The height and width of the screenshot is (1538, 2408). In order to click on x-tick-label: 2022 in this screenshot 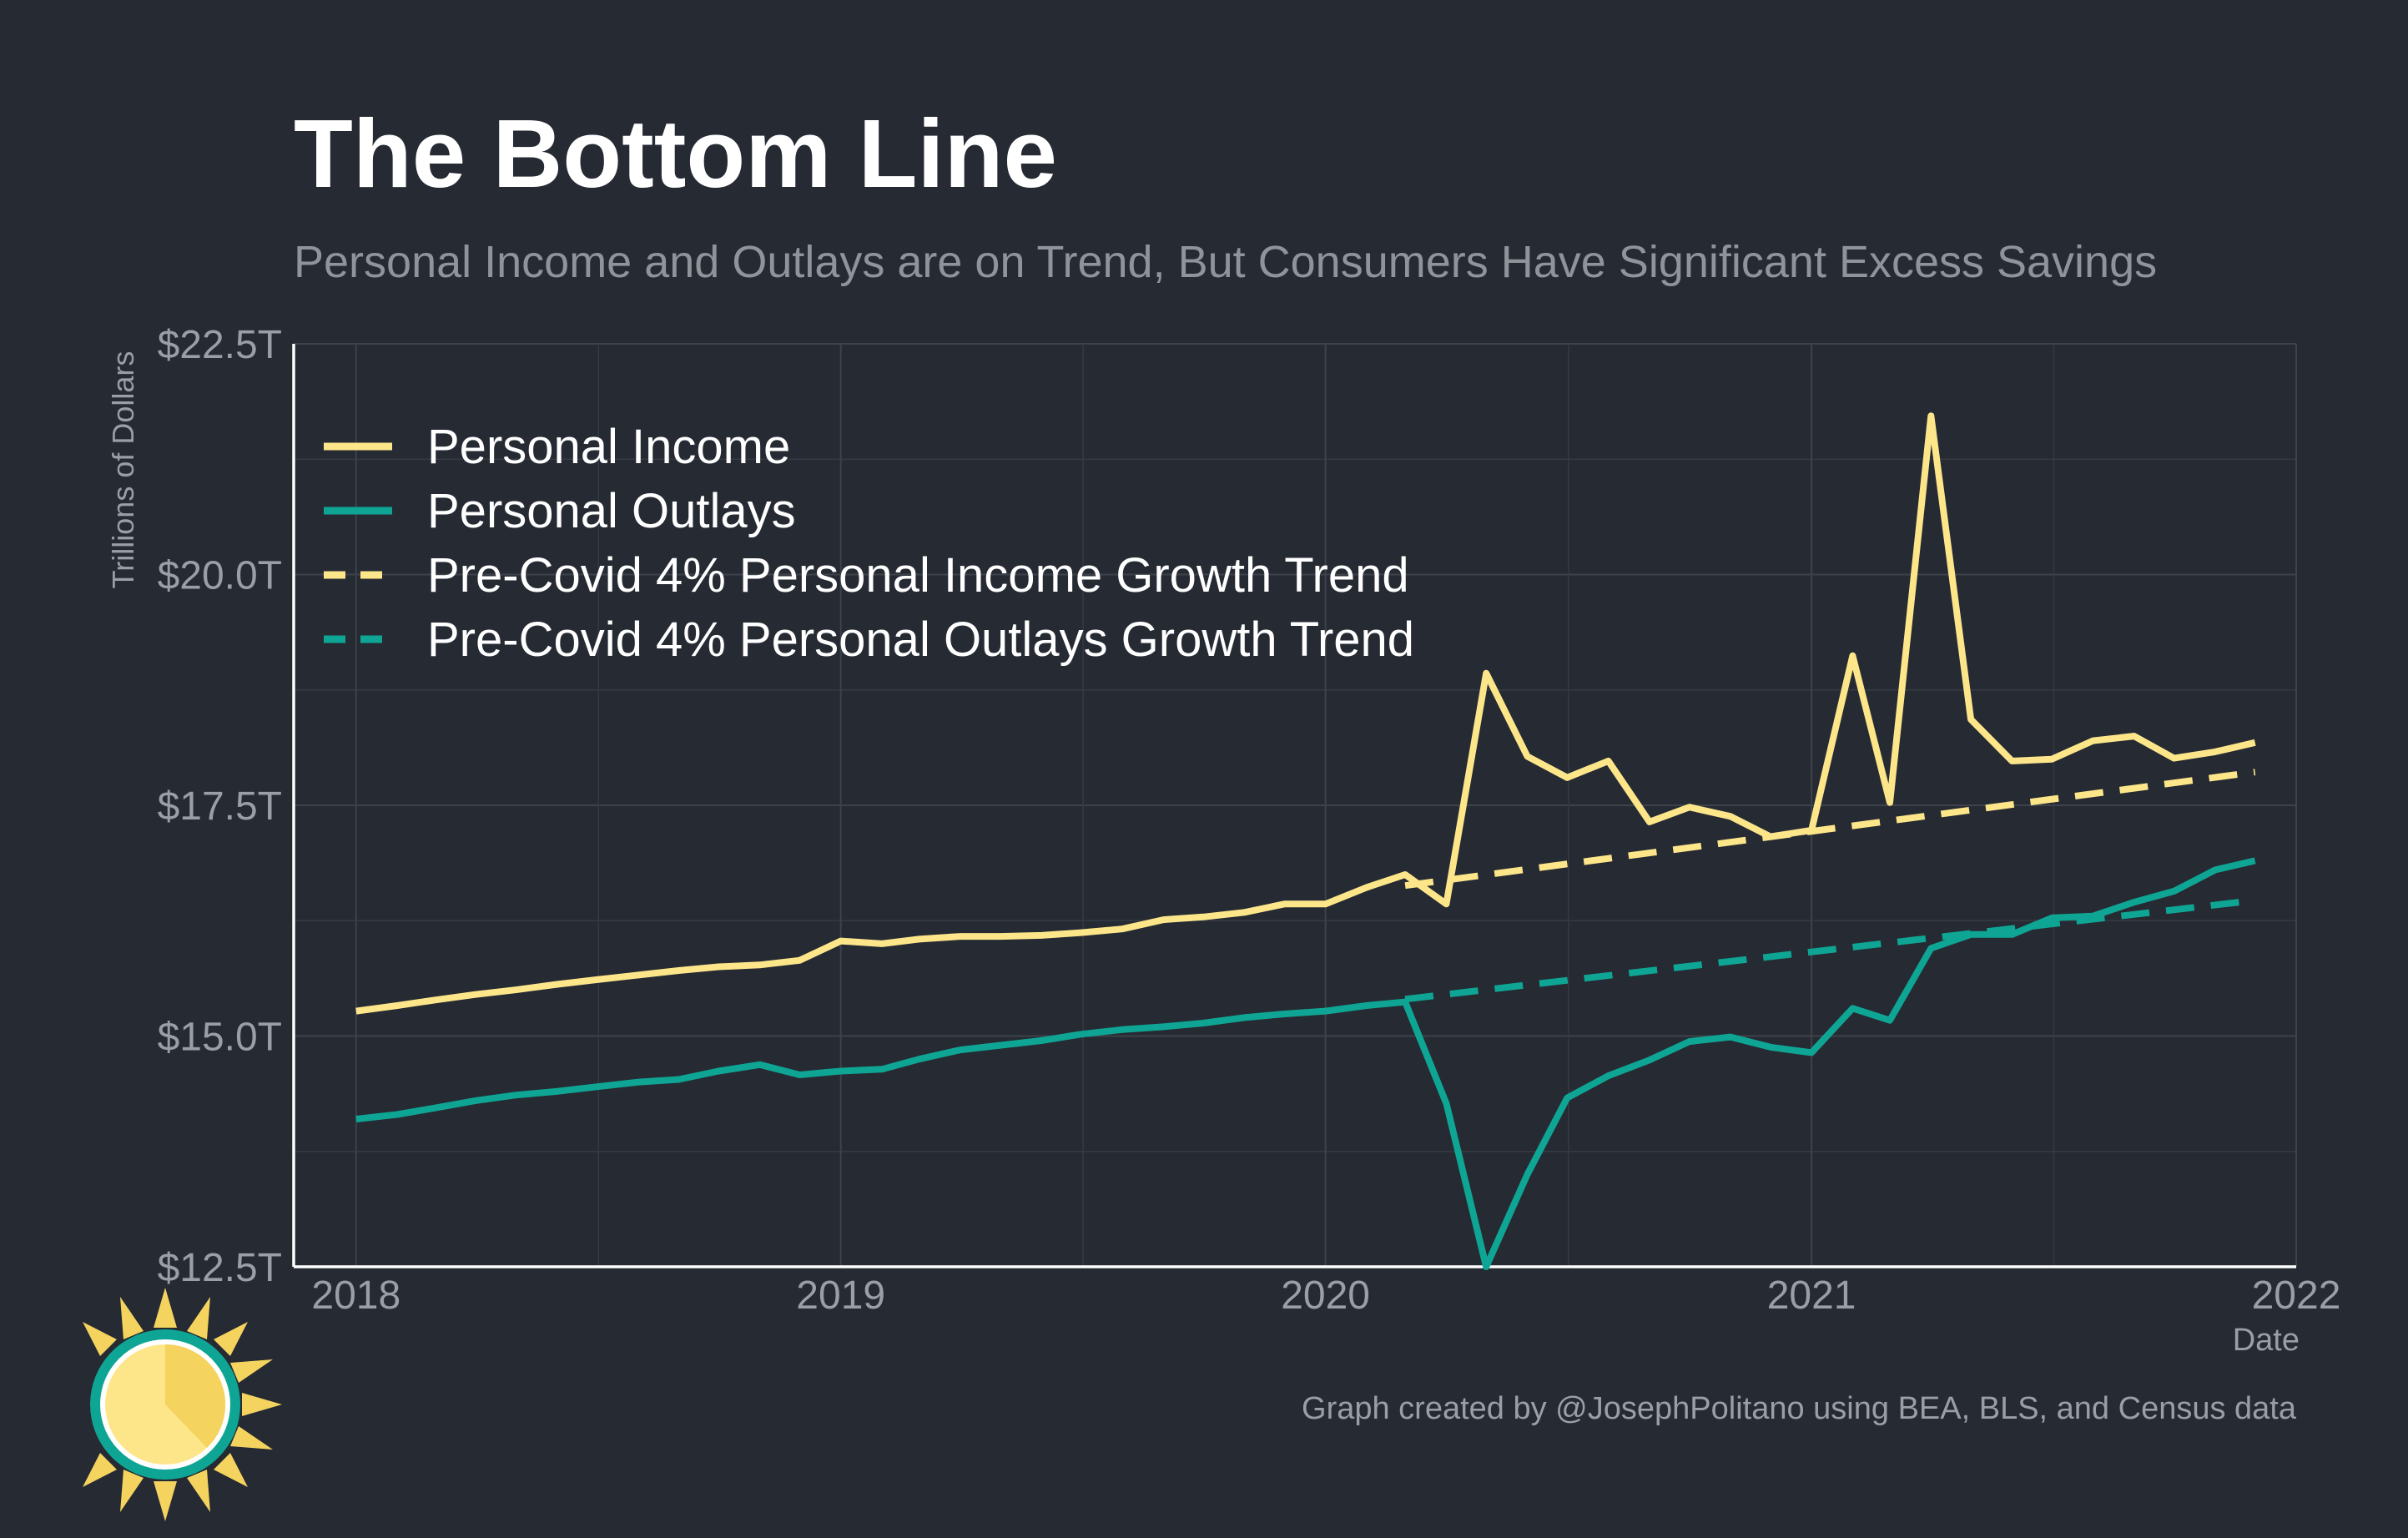, I will do `click(2296, 1295)`.